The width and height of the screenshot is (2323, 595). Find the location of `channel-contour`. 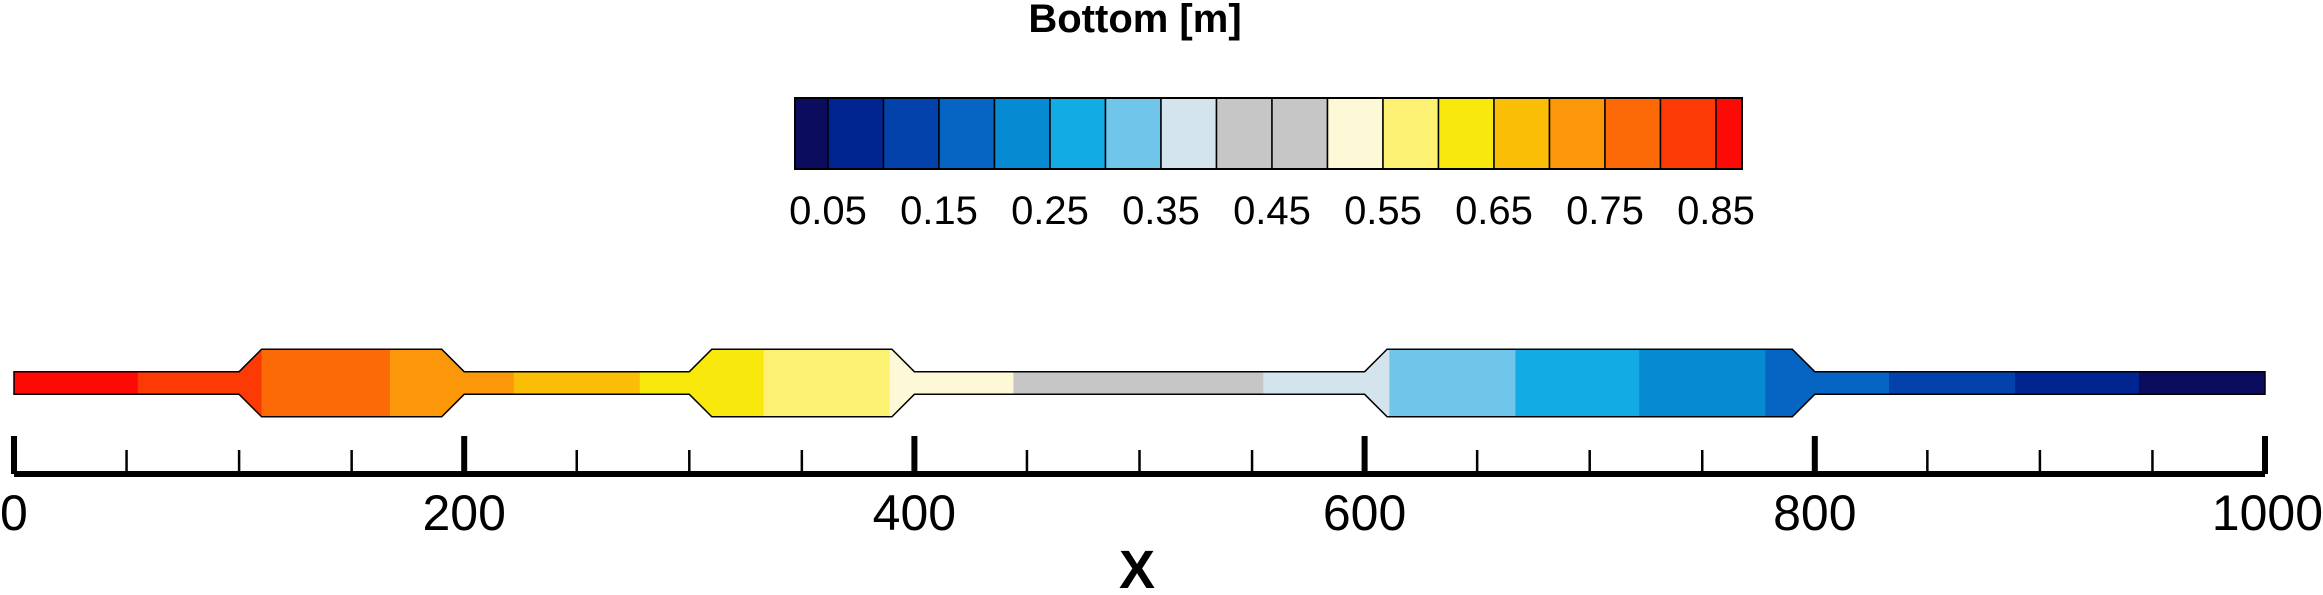

channel-contour is located at coordinates (1139, 383).